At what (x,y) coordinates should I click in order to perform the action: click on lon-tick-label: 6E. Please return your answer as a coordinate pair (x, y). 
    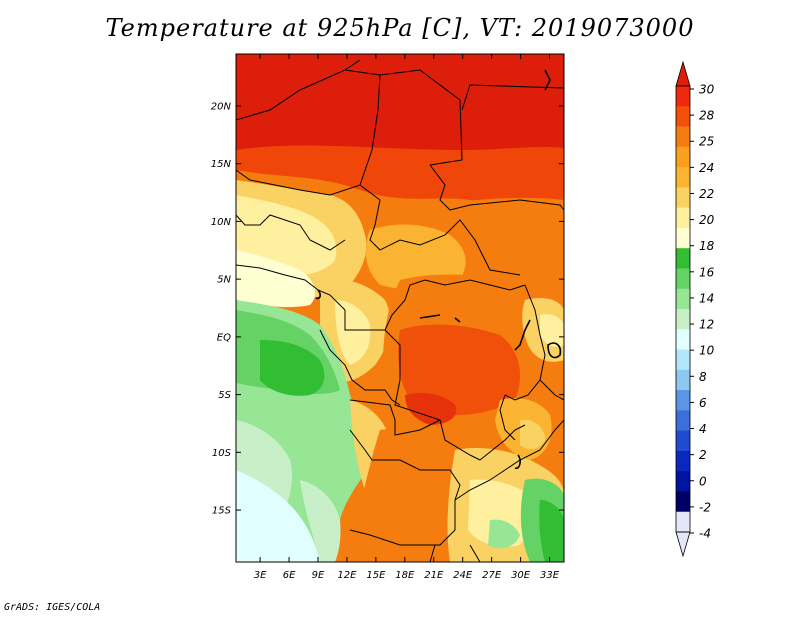
    Looking at the image, I should click on (289, 575).